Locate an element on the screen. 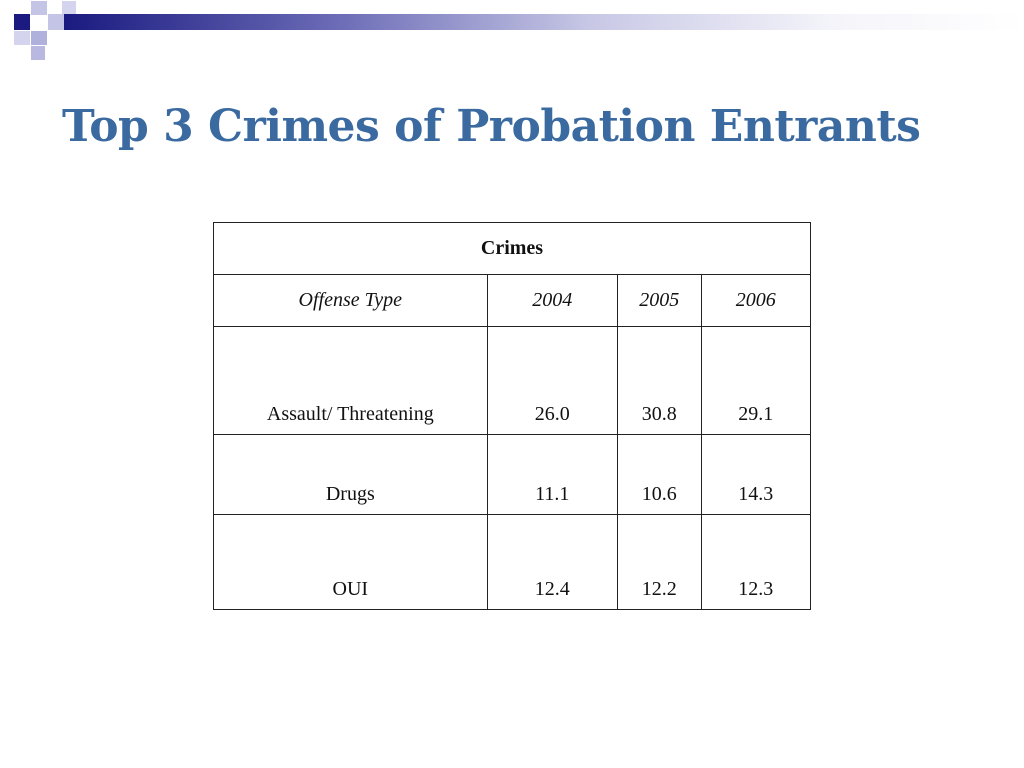 The height and width of the screenshot is (768, 1024). table-row: Drugs 11.1 10.6 14.3 is located at coordinates (512, 474).